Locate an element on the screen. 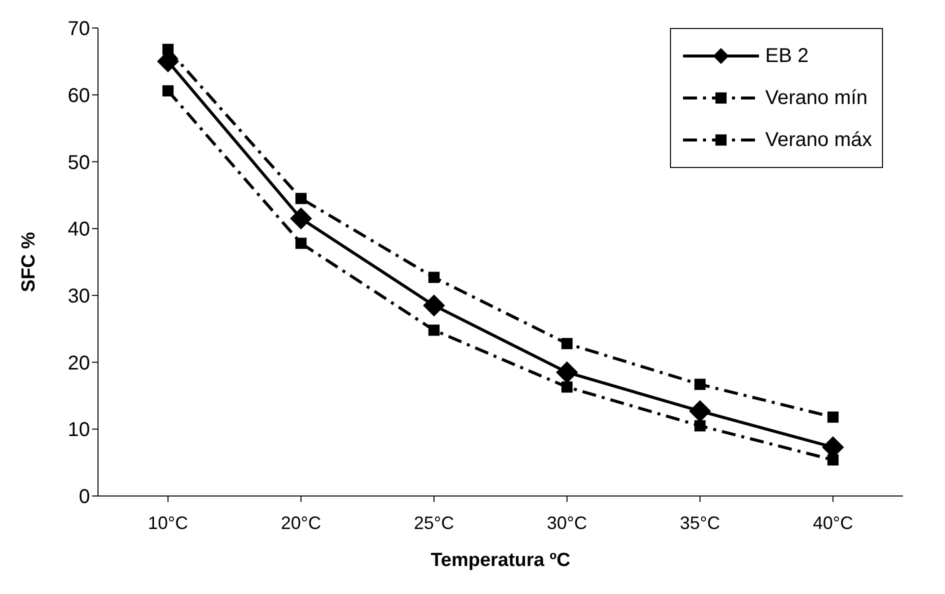 The width and height of the screenshot is (945, 594). legend-label: Verano mín is located at coordinates (816, 98).